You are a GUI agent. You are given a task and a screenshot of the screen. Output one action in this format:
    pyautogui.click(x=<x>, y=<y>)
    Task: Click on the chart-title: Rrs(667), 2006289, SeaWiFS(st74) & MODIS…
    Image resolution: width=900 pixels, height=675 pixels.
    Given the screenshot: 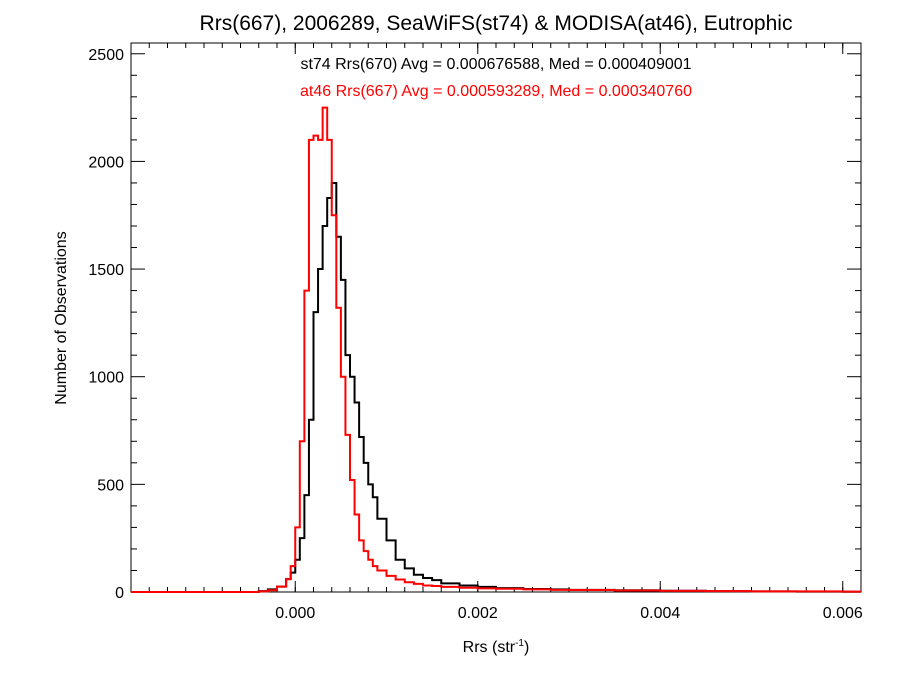 What is the action you would take?
    pyautogui.click(x=496, y=23)
    